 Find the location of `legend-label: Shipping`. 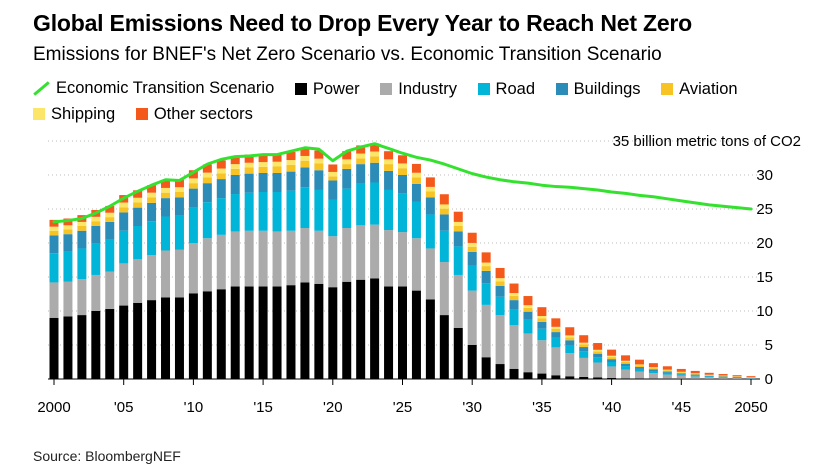

legend-label: Shipping is located at coordinates (83, 114).